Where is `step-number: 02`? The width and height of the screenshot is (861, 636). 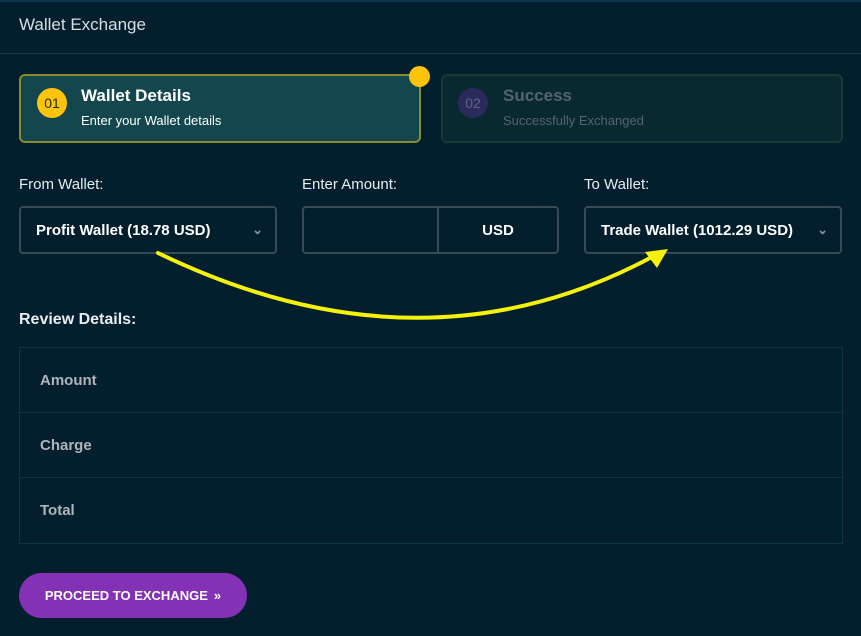
step-number: 02 is located at coordinates (473, 103).